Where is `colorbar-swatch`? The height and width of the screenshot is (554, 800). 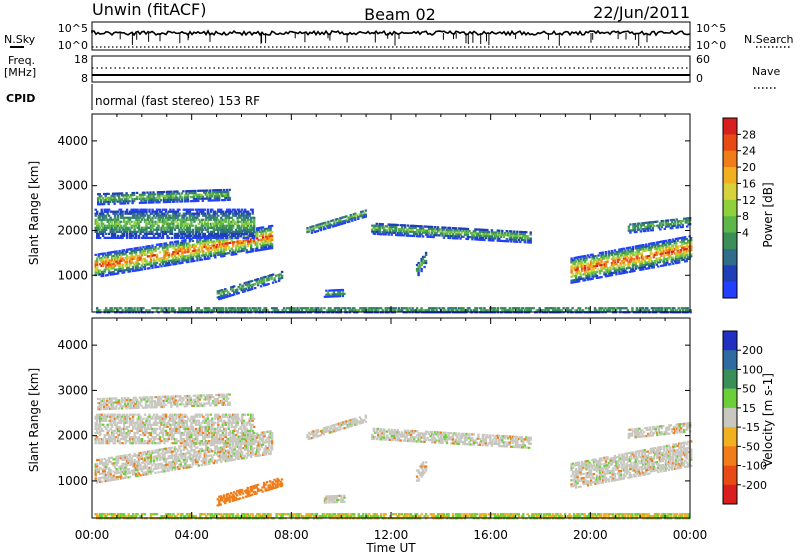 colorbar-swatch is located at coordinates (730, 126).